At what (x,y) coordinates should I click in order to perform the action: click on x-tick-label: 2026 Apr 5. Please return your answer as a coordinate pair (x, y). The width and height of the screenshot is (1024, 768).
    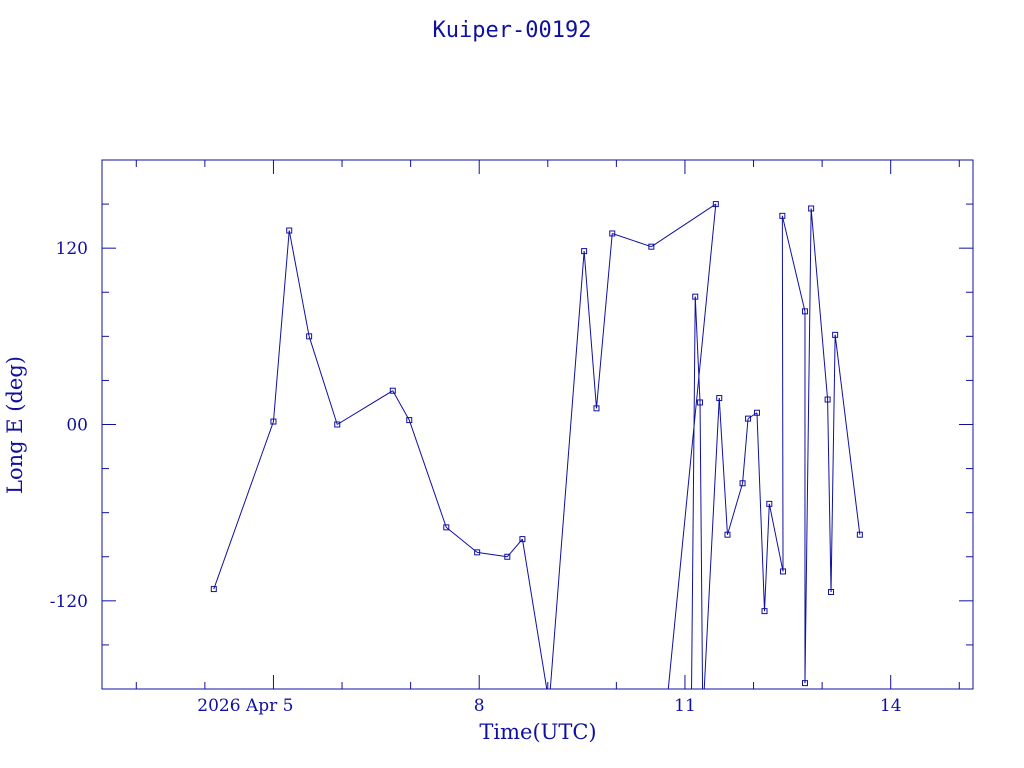
    Looking at the image, I should click on (245, 706).